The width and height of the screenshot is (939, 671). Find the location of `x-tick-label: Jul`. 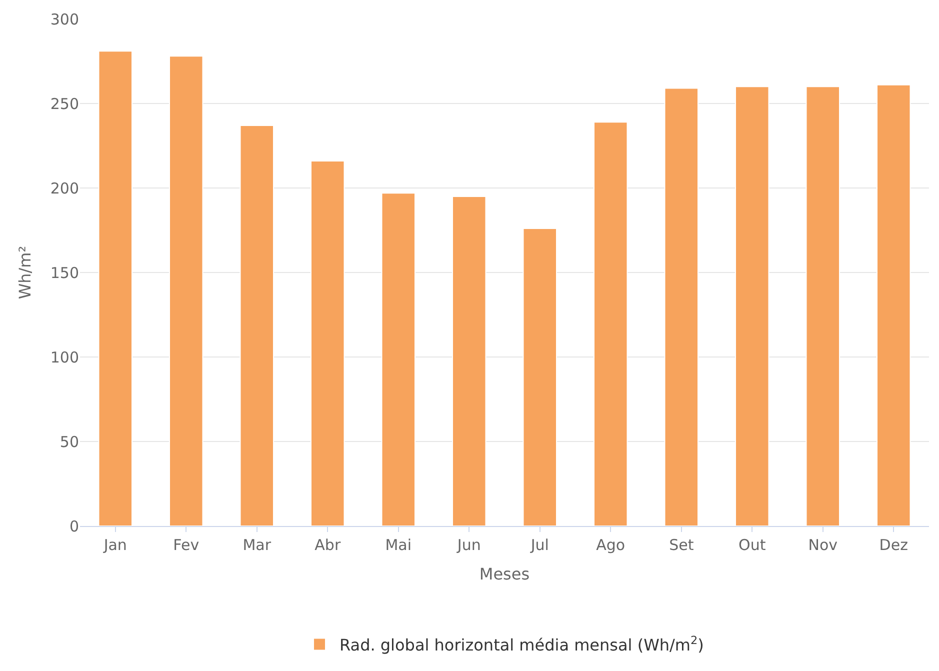

x-tick-label: Jul is located at coordinates (539, 545).